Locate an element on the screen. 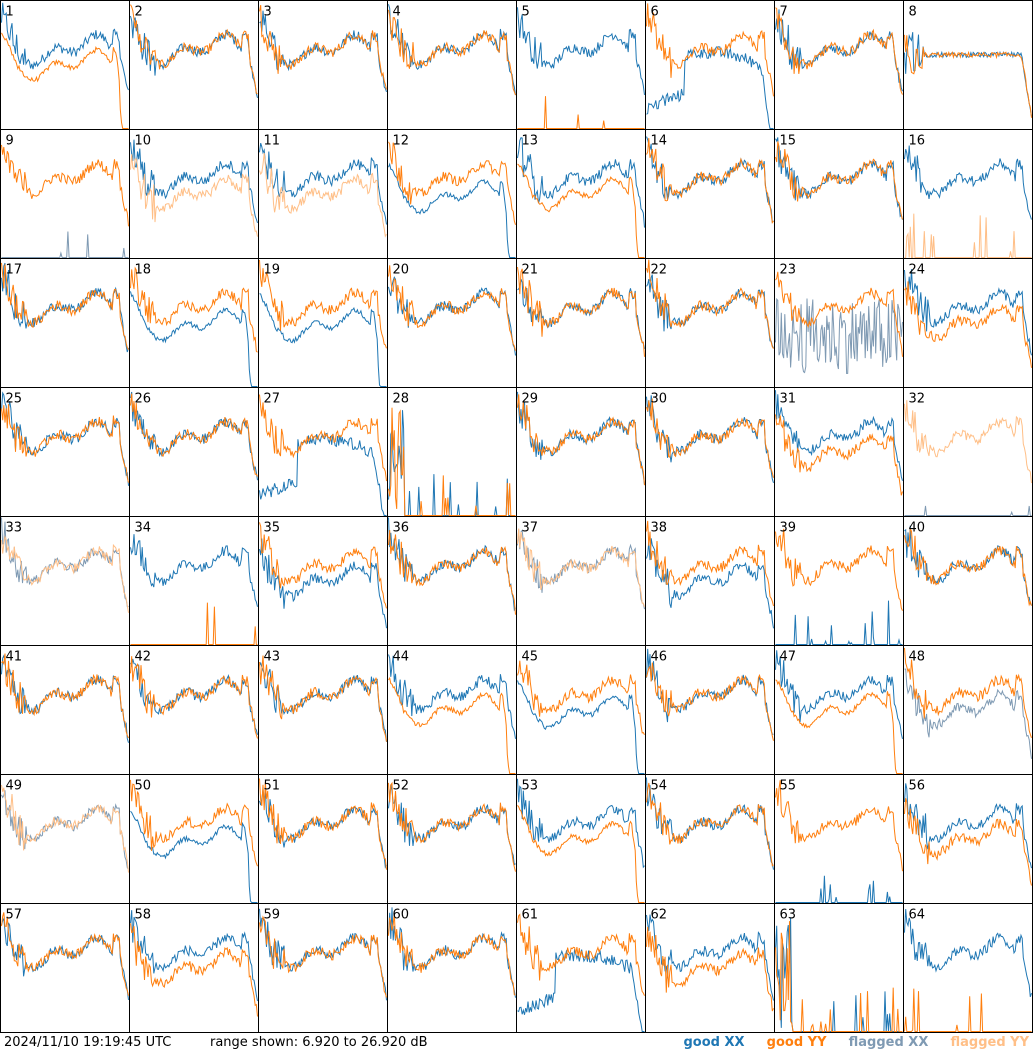 The image size is (1033, 1053). panel-4: 4 is located at coordinates (452, 65).